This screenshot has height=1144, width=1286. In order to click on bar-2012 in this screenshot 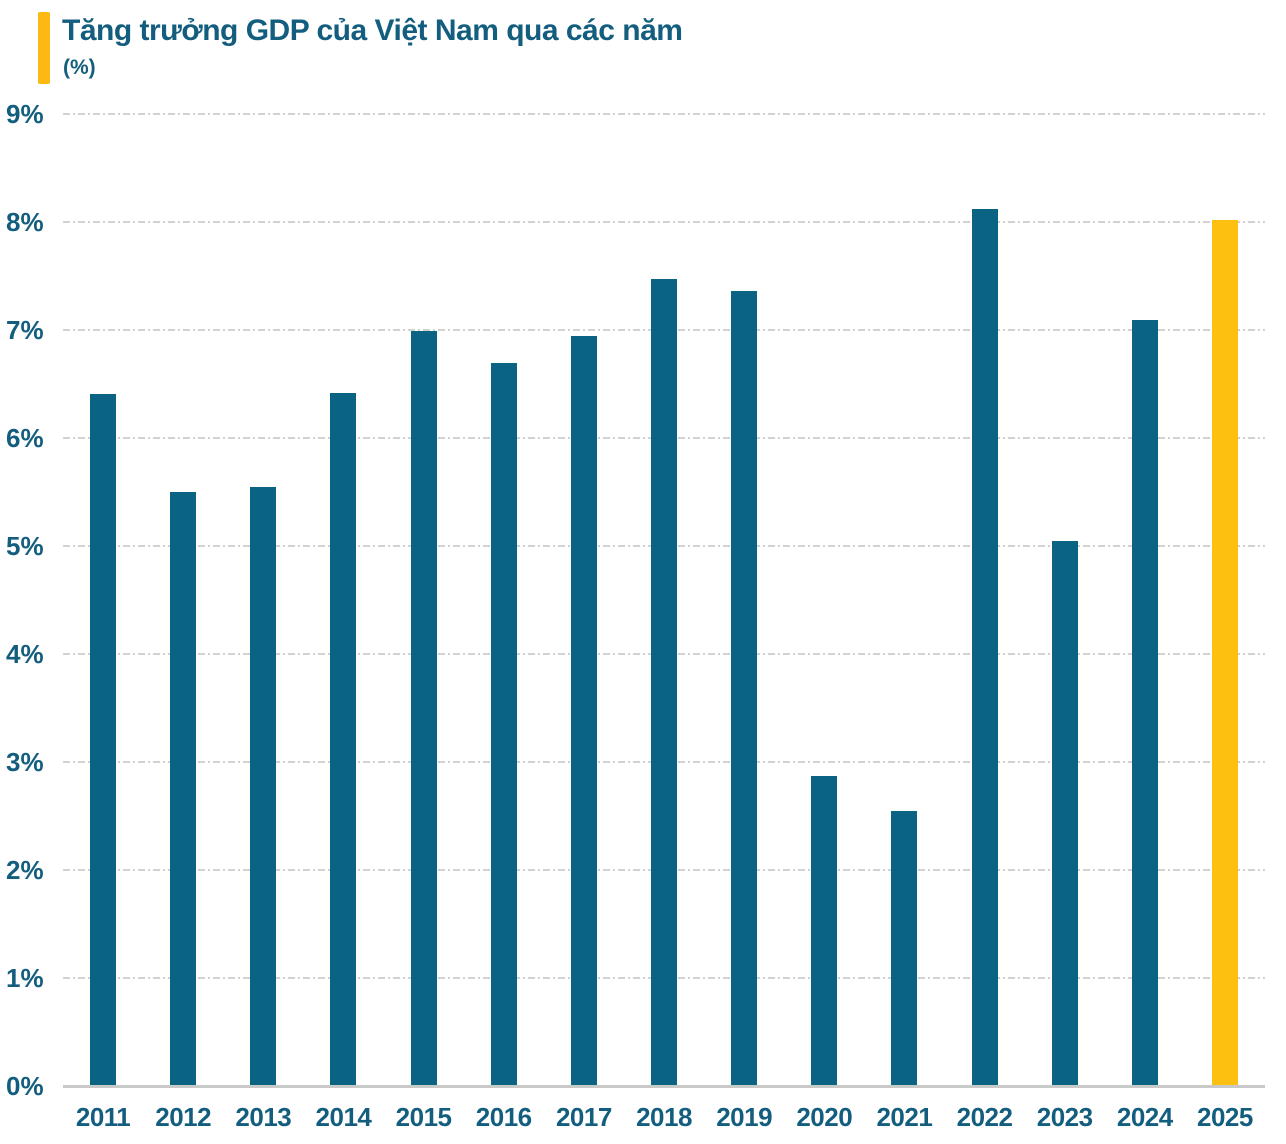, I will do `click(183, 788)`.